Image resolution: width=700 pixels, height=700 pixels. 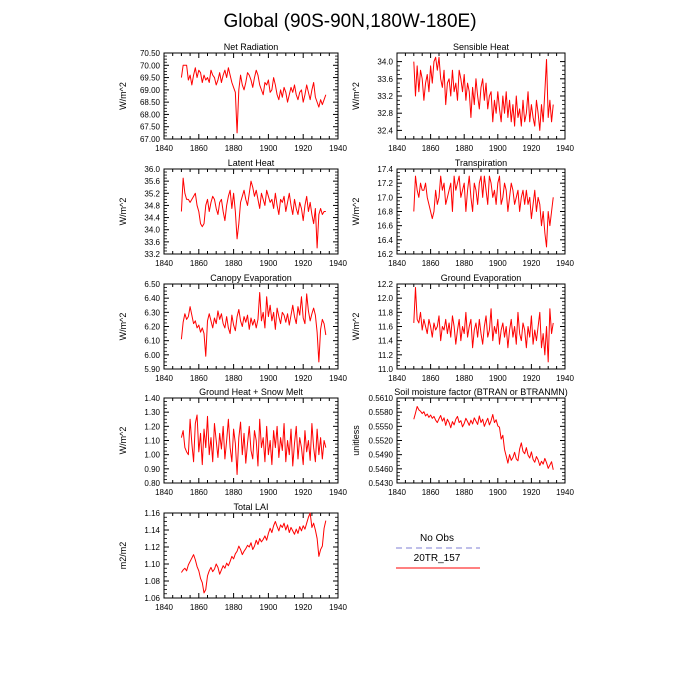 I want to click on y-tick-label: 35.2, so click(x=152, y=193).